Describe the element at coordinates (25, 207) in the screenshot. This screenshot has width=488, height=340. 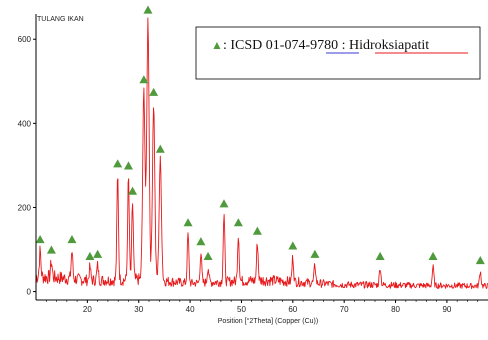
I see `y-tick-label: 200` at that location.